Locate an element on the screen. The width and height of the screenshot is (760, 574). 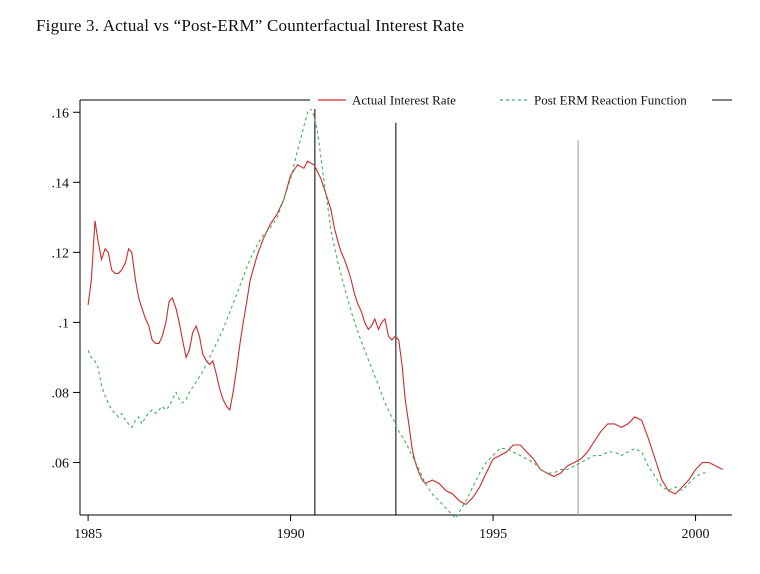
x-tick-label: 1995 is located at coordinates (493, 534).